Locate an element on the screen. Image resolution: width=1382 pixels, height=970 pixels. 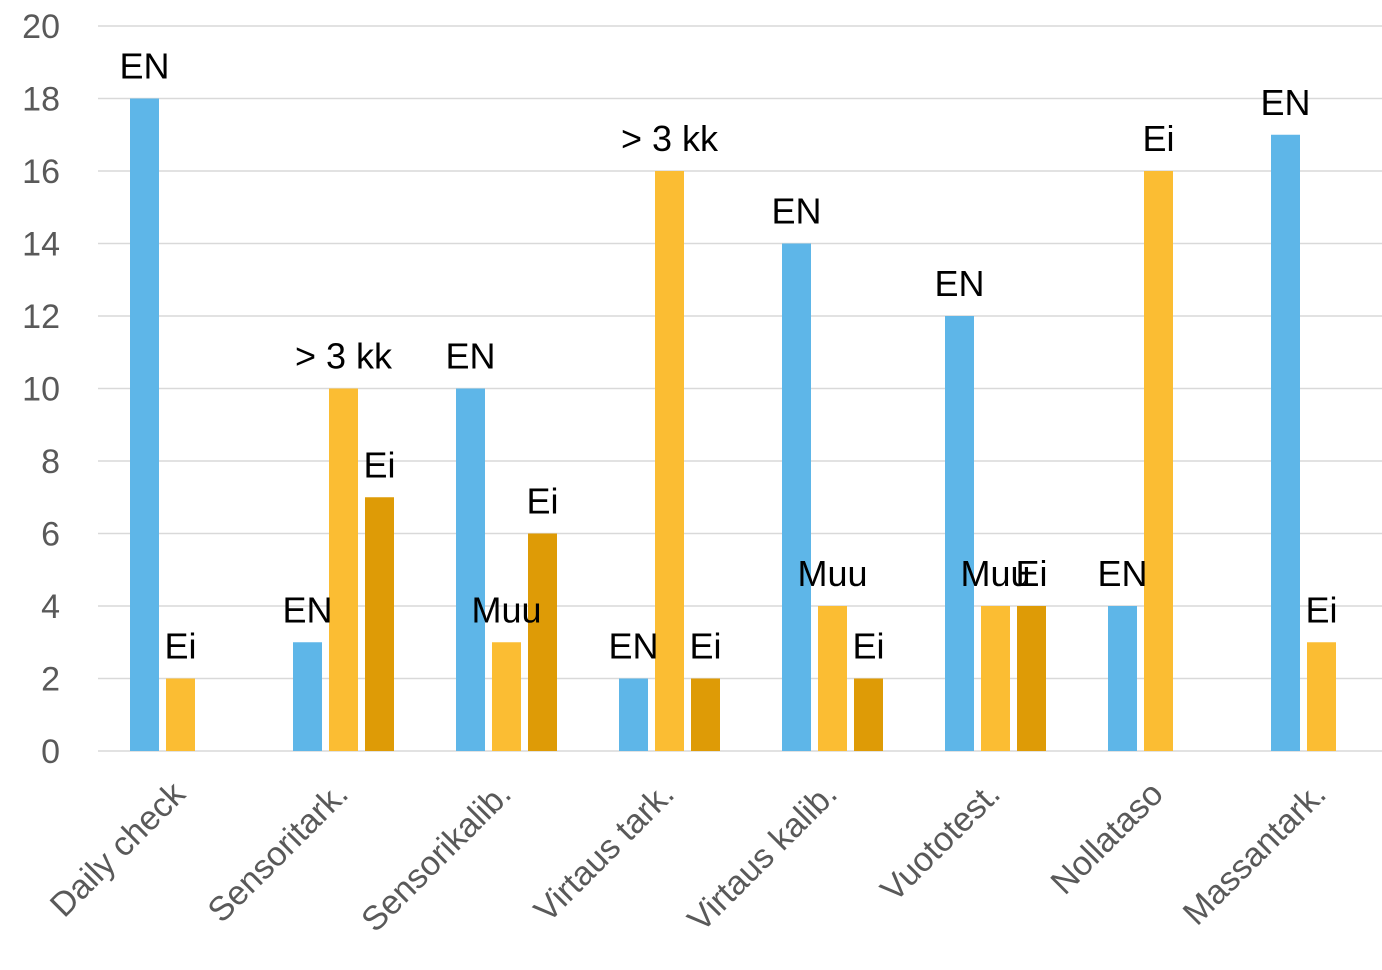
category-label: Massantark. is located at coordinates (1255, 854).